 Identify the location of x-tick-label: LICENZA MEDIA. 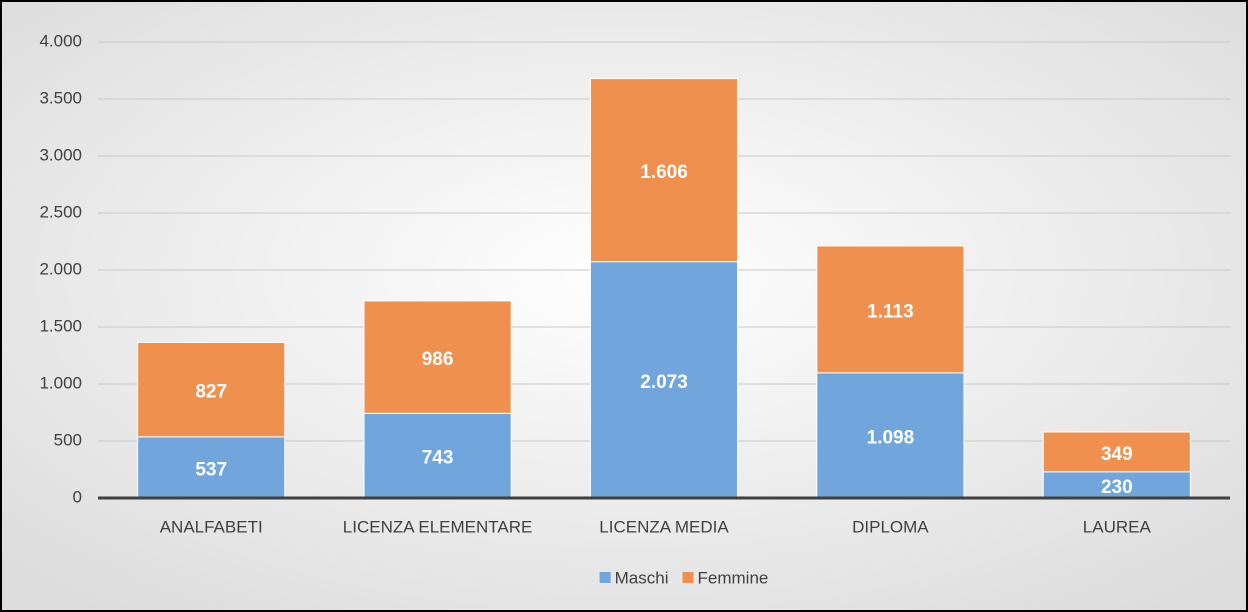
(664, 526).